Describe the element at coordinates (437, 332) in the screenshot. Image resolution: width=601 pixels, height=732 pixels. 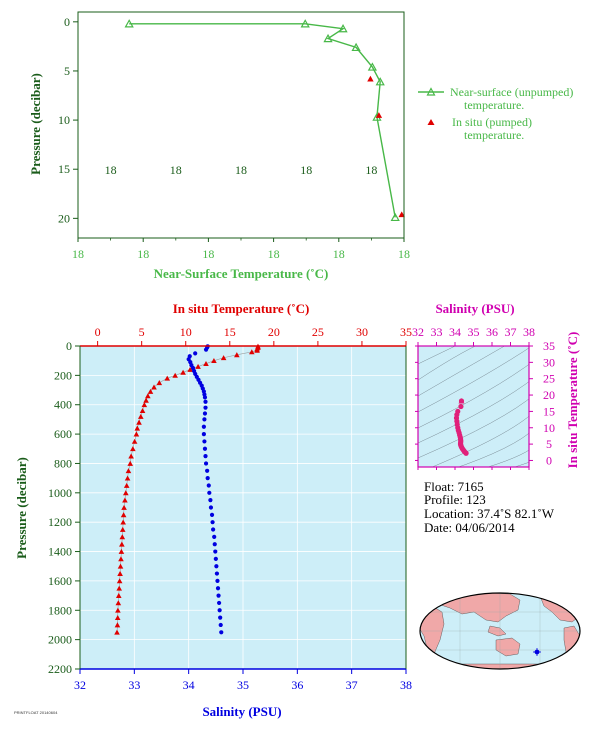
I see `ts-x-tick-label: 33` at that location.